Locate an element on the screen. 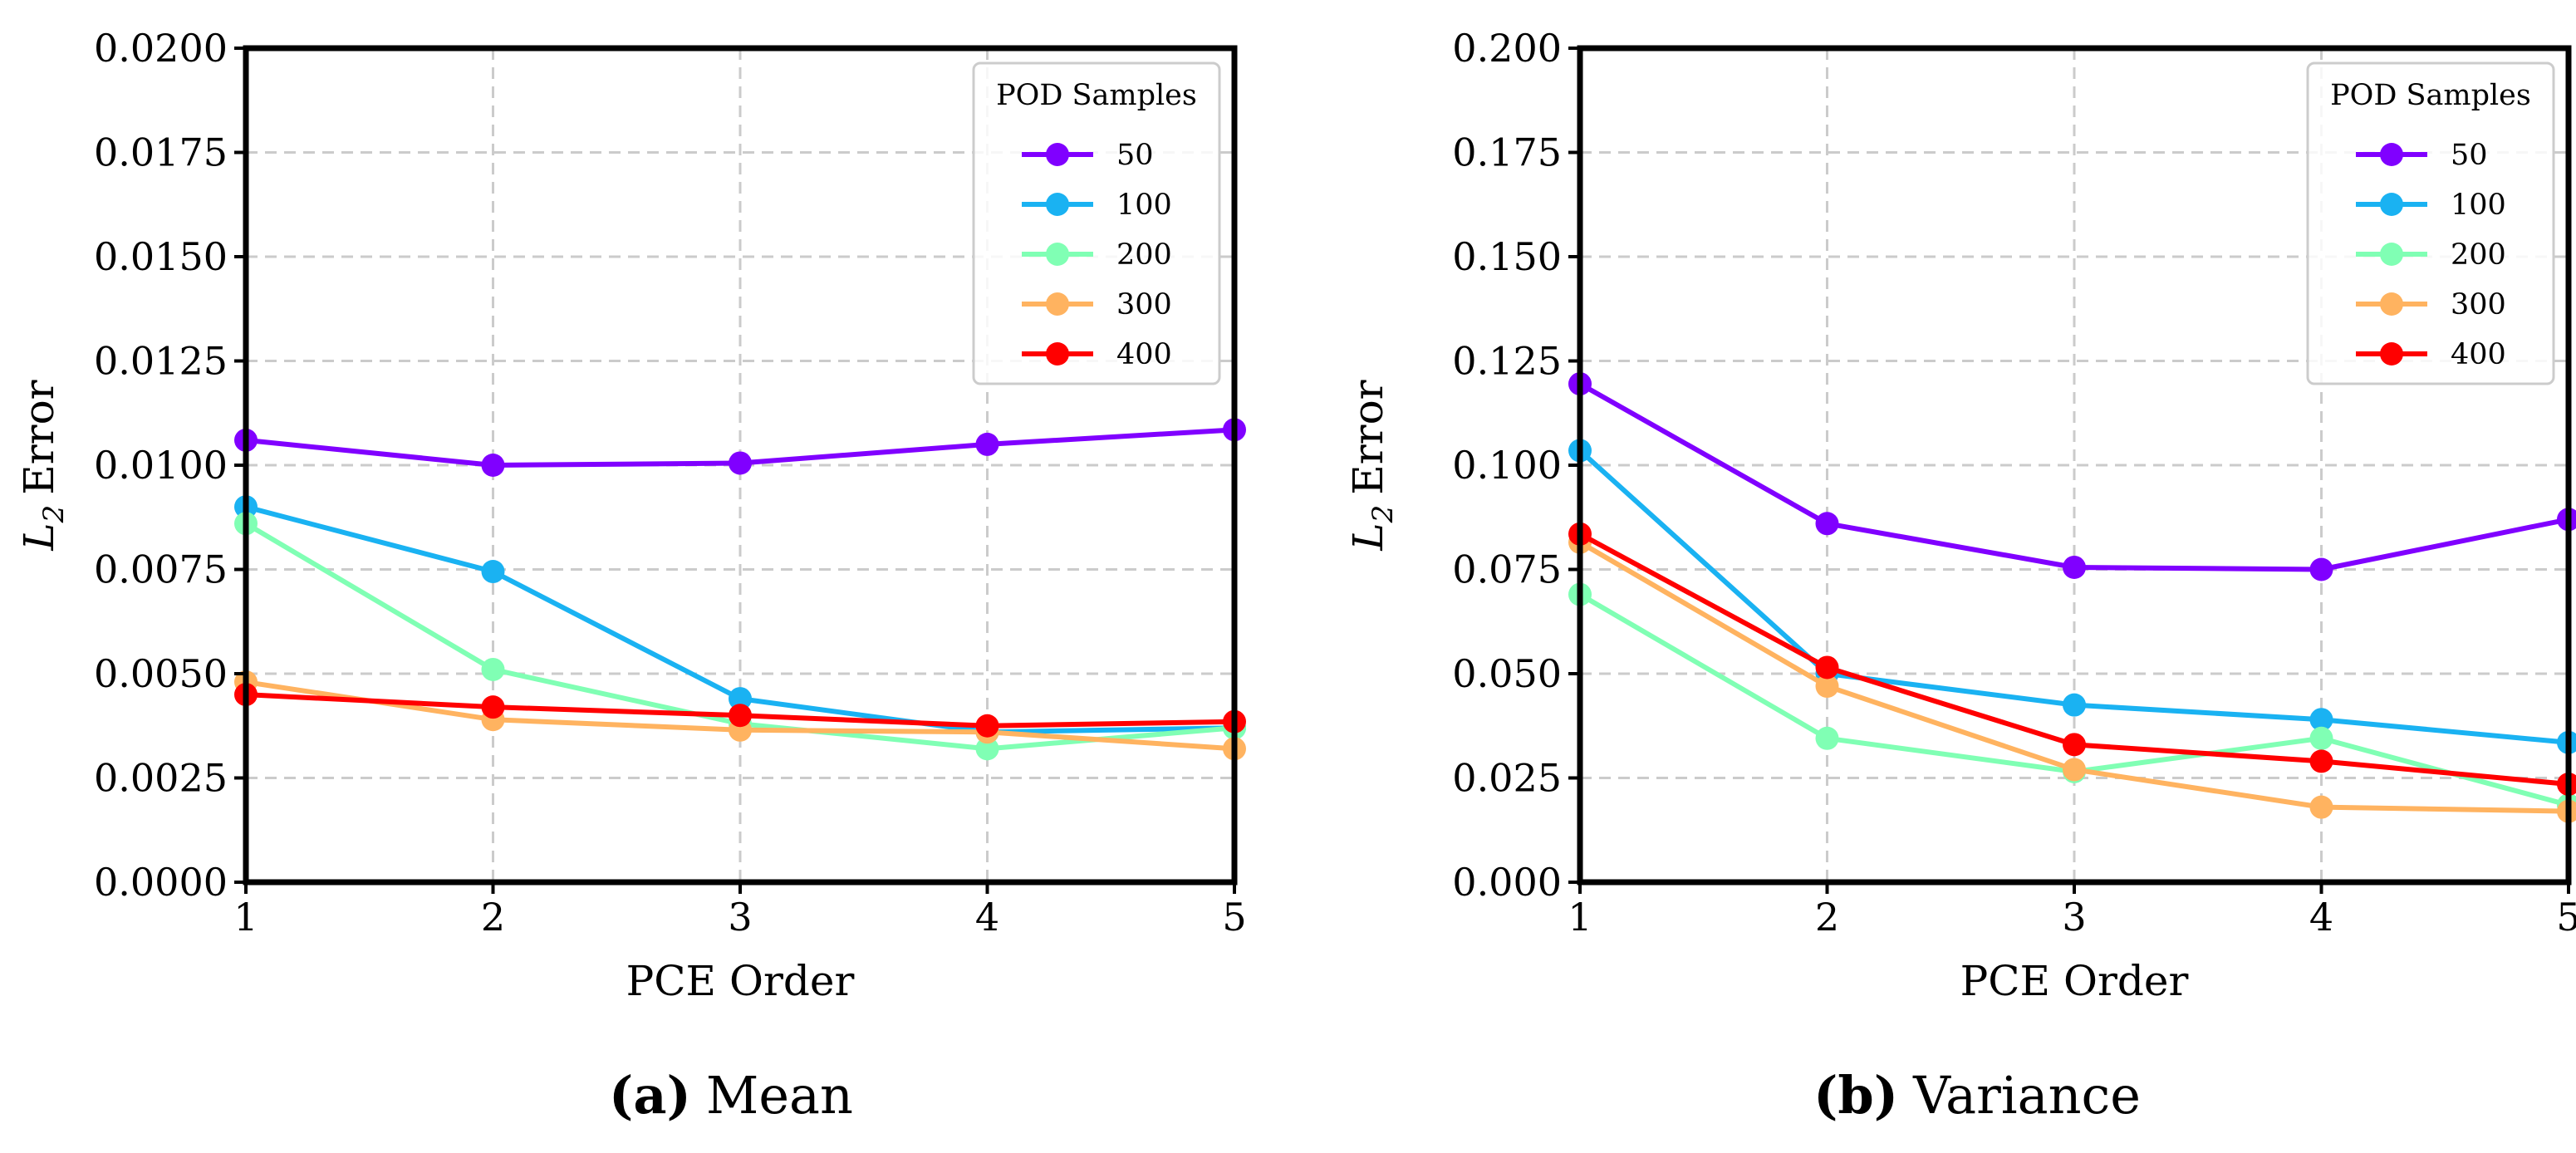 The height and width of the screenshot is (1153, 2576). panel-caption: (a) Mean is located at coordinates (731, 1095).